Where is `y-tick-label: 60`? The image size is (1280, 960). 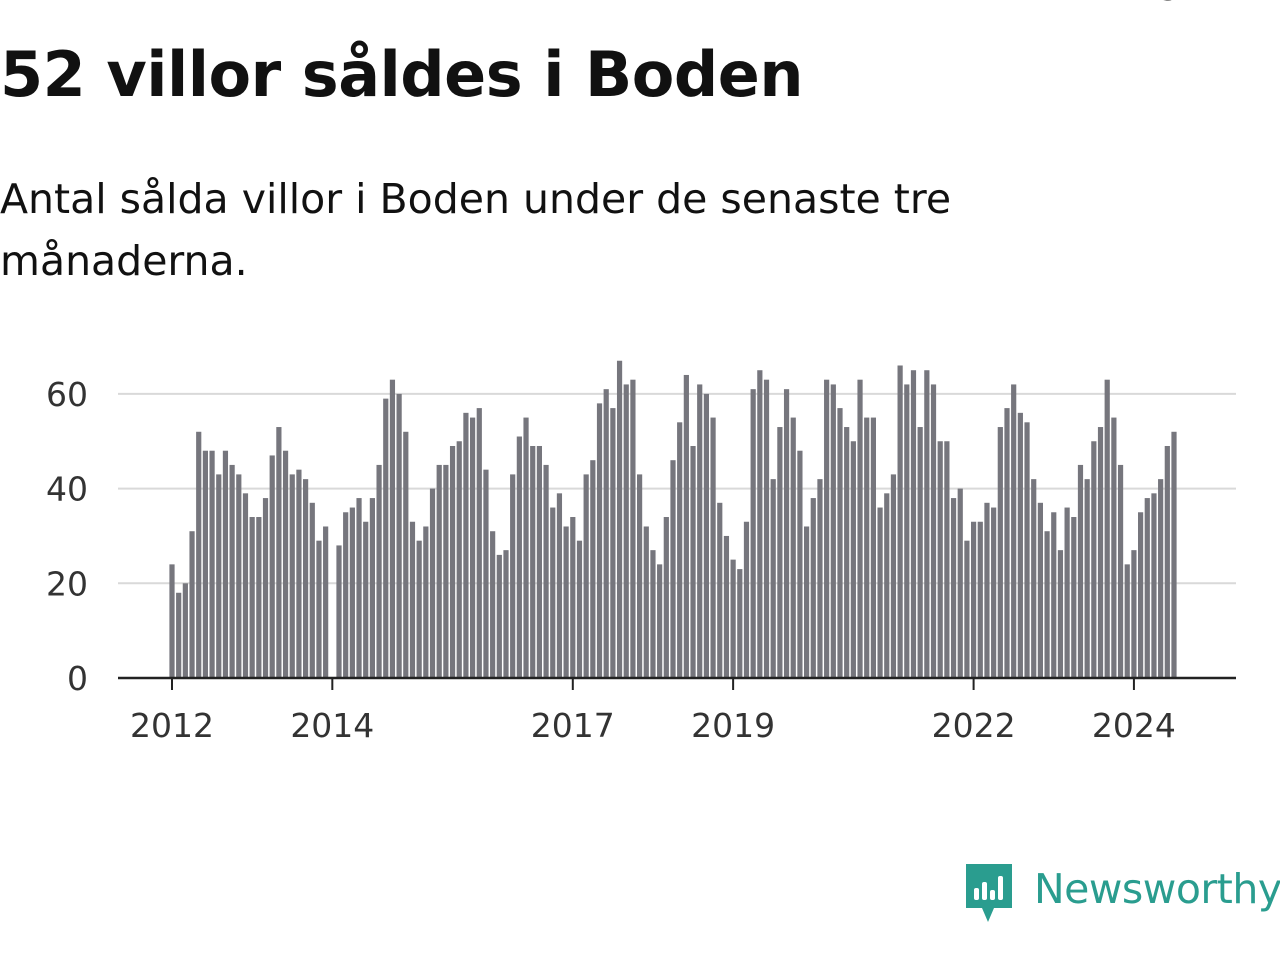 y-tick-label: 60 is located at coordinates (67, 394).